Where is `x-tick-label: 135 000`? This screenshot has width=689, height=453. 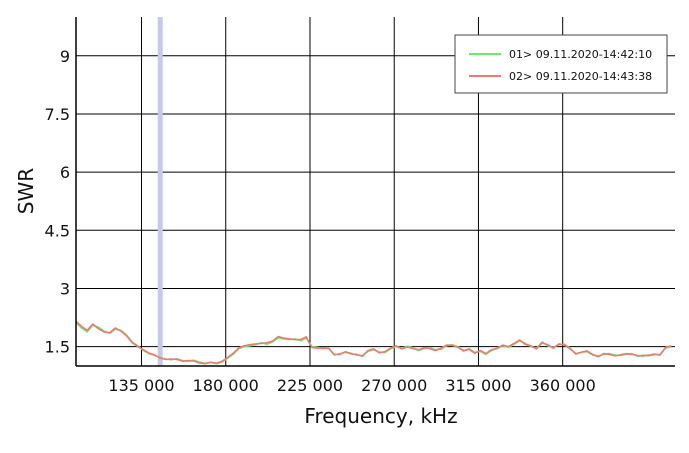 x-tick-label: 135 000 is located at coordinates (141, 385).